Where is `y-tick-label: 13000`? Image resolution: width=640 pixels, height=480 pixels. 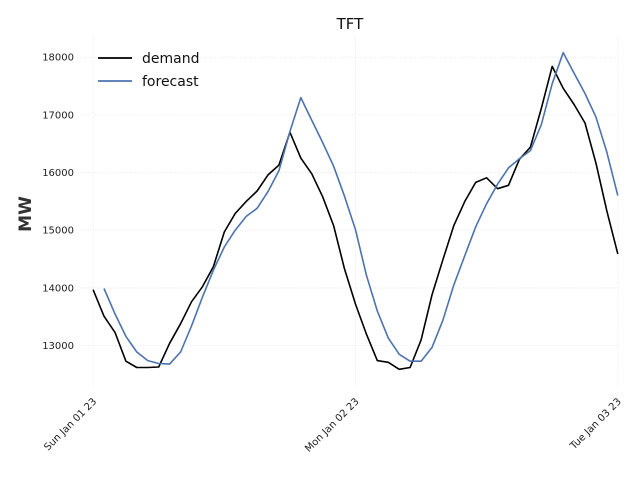
y-tick-label: 13000 is located at coordinates (58, 346).